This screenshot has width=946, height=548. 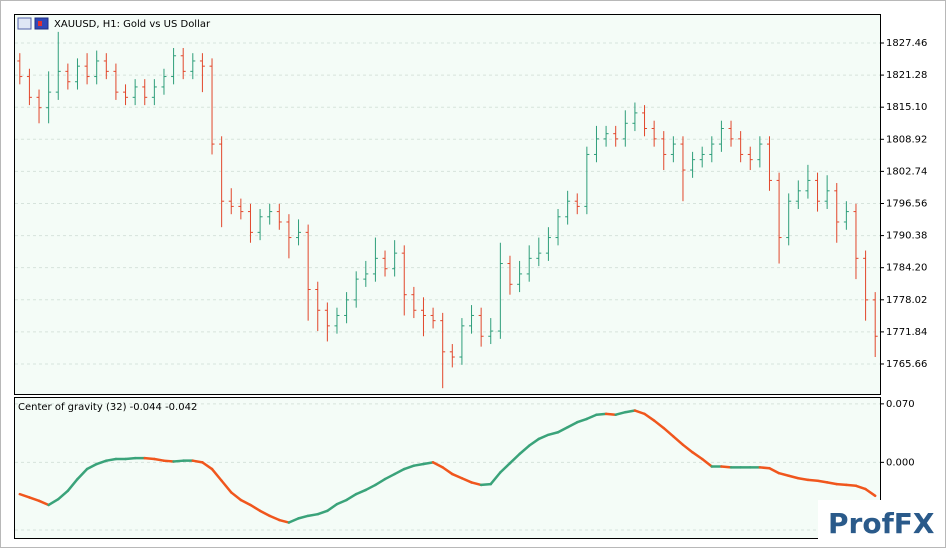 I want to click on indicator-title: Center of gravity (32) -0.044 -0.042, so click(x=107, y=407).